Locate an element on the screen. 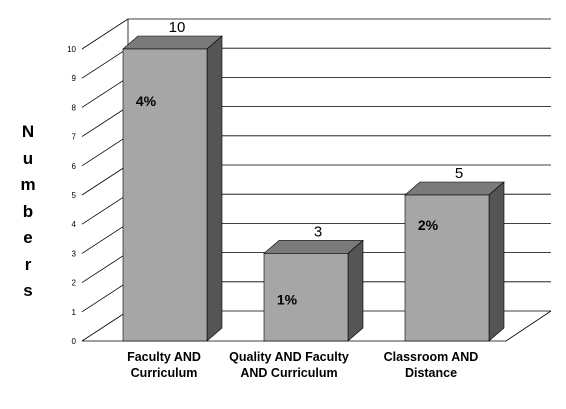 The image size is (566, 409). bar-value-label: 5 is located at coordinates (459, 173).